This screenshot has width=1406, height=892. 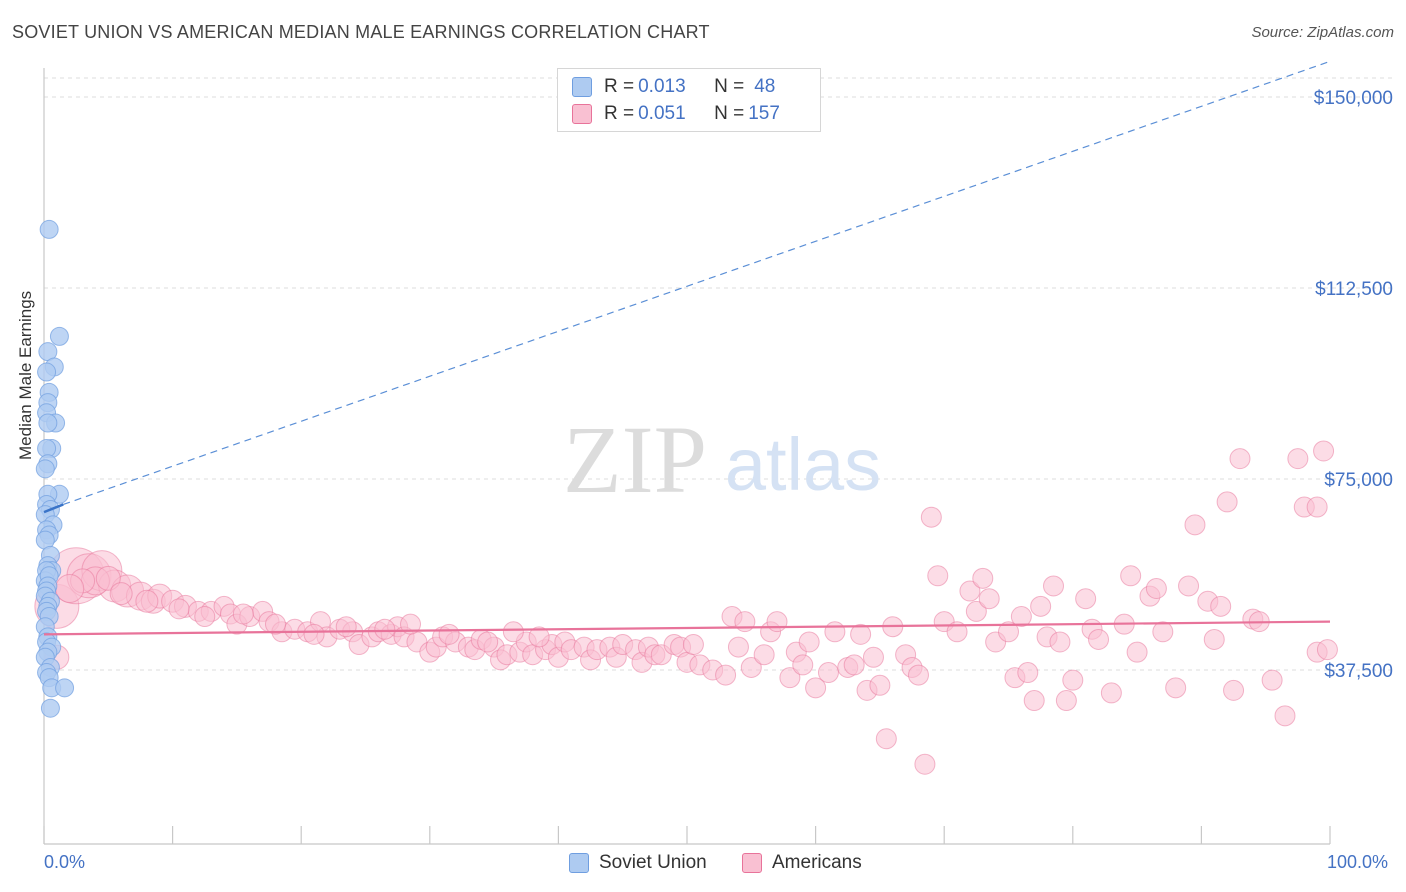 I want to click on legend-n-value: 157, so click(x=764, y=113).